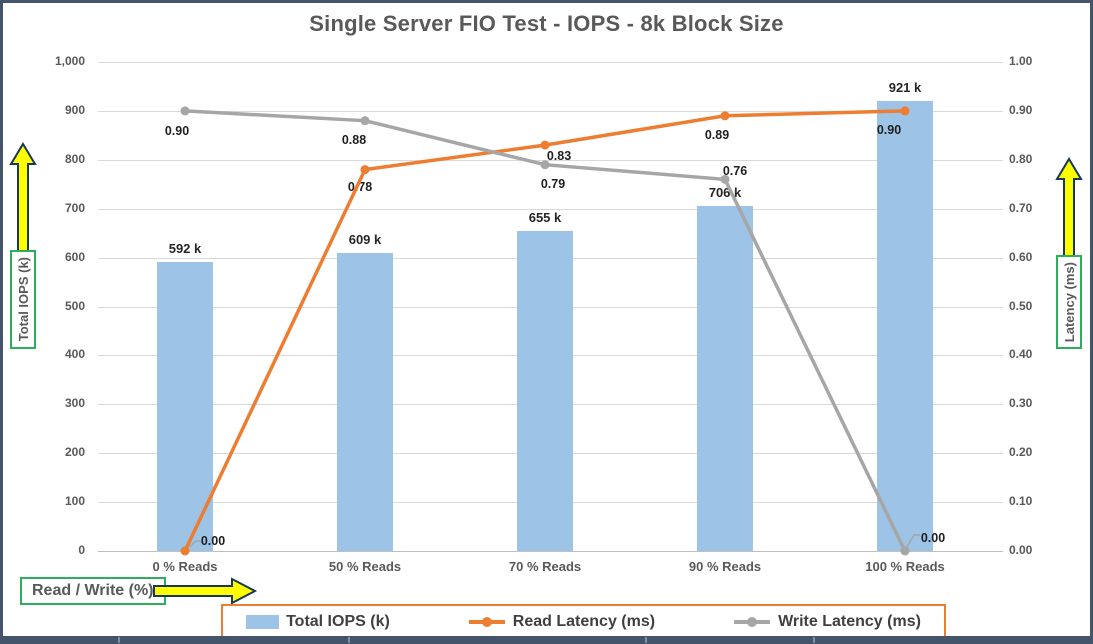 Image resolution: width=1093 pixels, height=644 pixels. What do you see at coordinates (545, 217) in the screenshot?
I see `bar-value-label: 655 k` at bounding box center [545, 217].